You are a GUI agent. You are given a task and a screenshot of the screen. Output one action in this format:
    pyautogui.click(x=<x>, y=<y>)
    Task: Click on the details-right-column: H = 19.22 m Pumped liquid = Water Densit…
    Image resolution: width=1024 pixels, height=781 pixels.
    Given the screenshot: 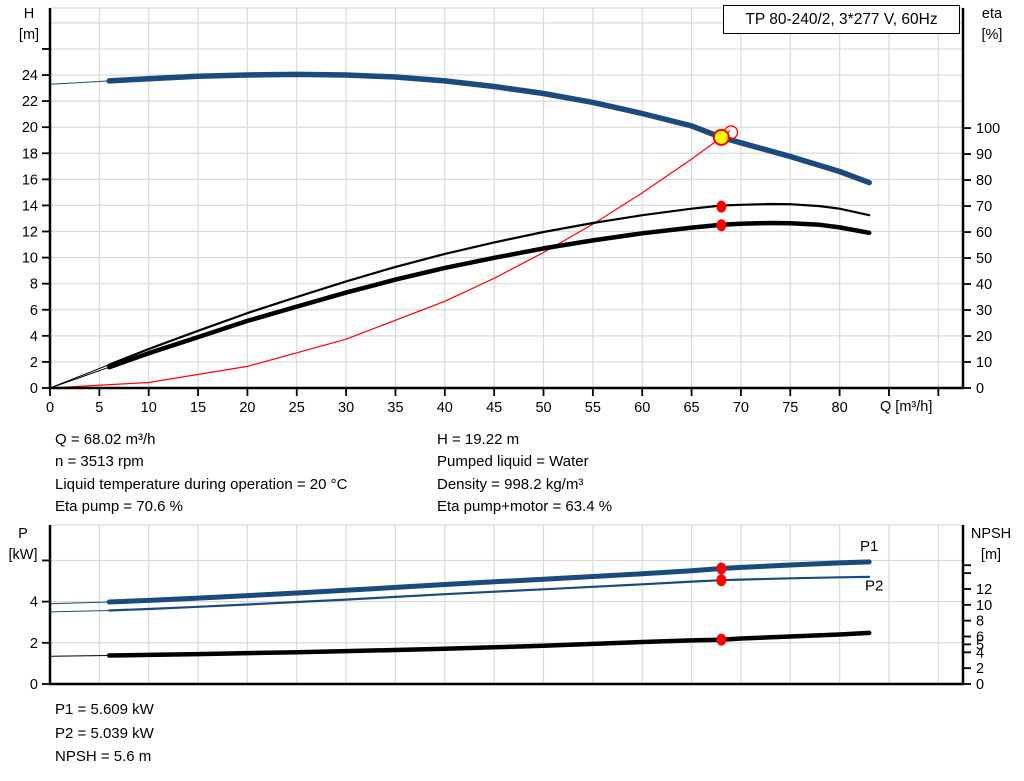 What is the action you would take?
    pyautogui.click(x=524, y=474)
    